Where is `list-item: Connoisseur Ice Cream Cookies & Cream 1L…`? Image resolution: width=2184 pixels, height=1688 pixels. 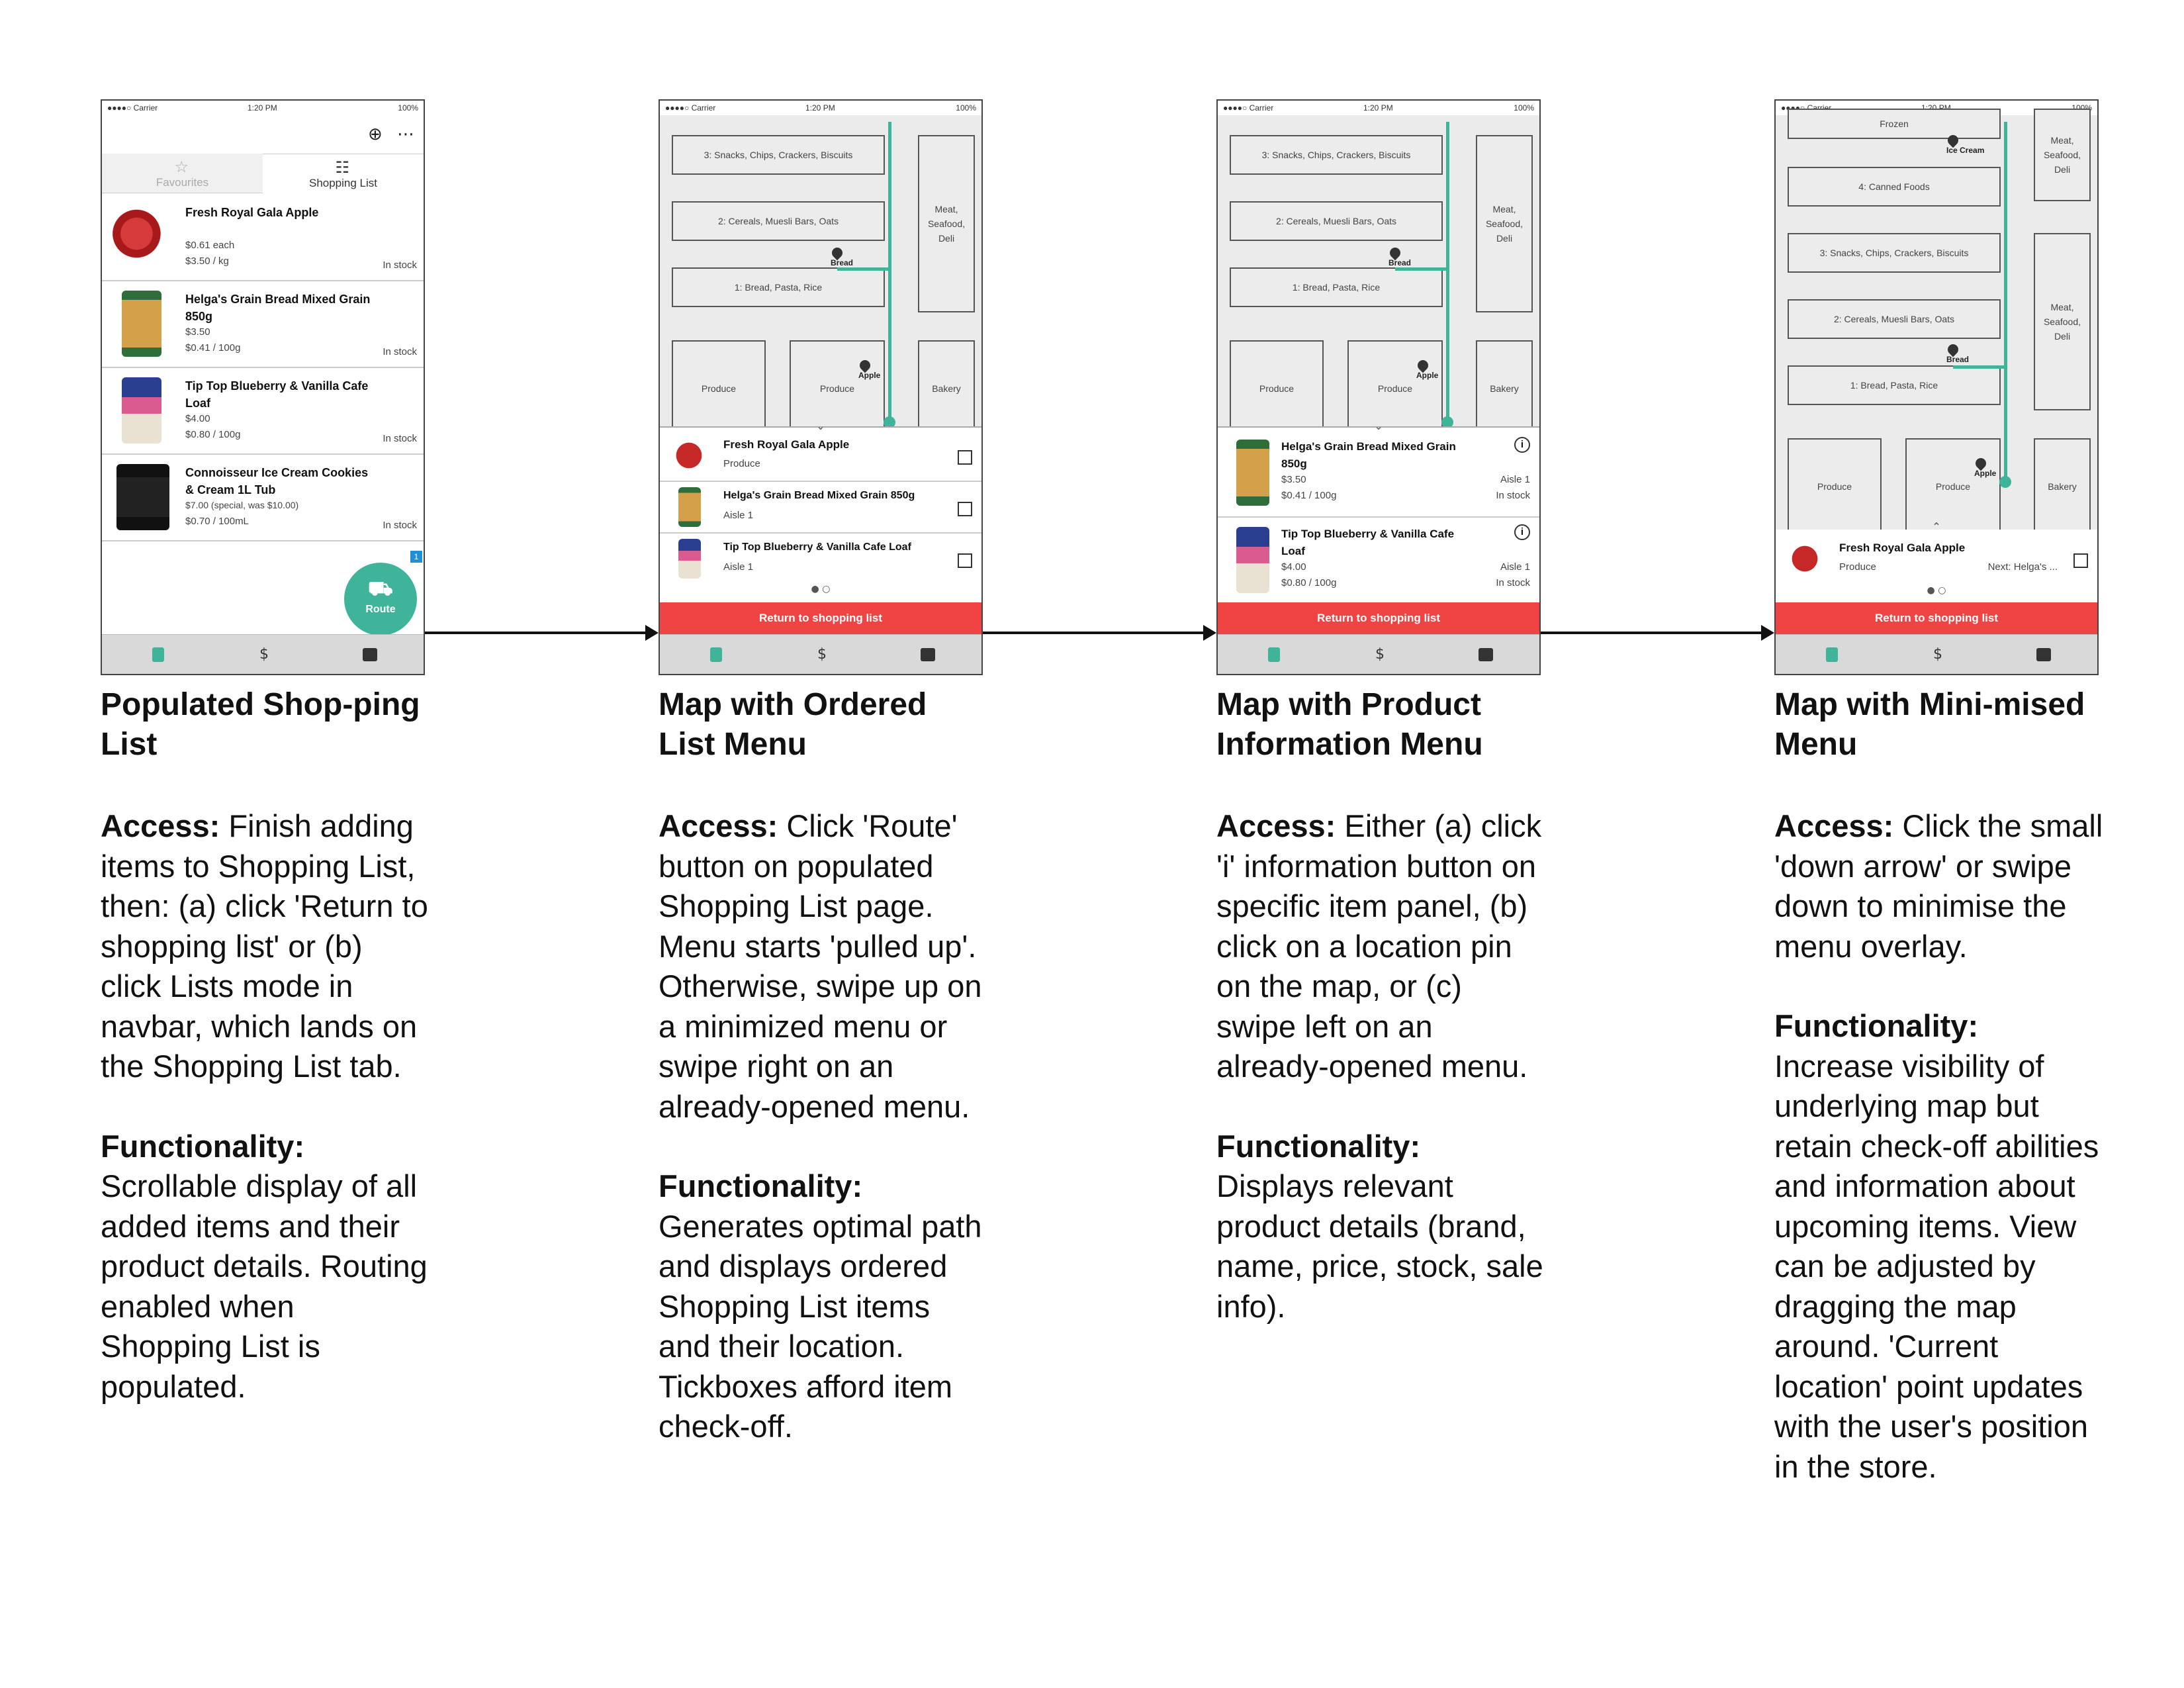 list-item: Connoisseur Ice Cream Cookies & Cream 1L… is located at coordinates (263, 498).